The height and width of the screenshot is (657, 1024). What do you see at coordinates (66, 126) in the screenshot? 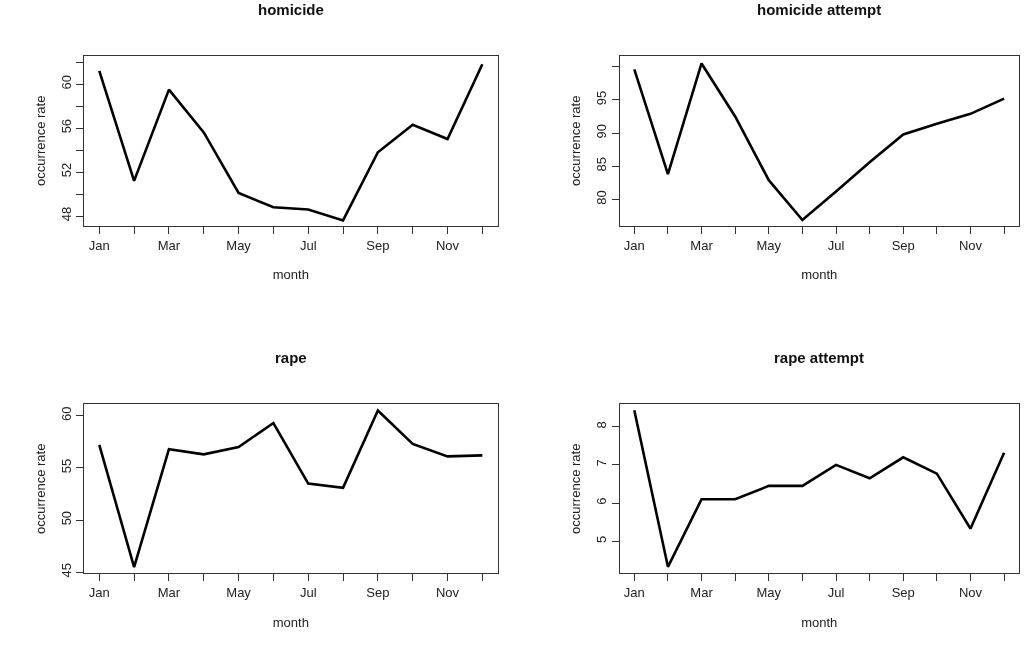
I see `y-tick-label: 56` at bounding box center [66, 126].